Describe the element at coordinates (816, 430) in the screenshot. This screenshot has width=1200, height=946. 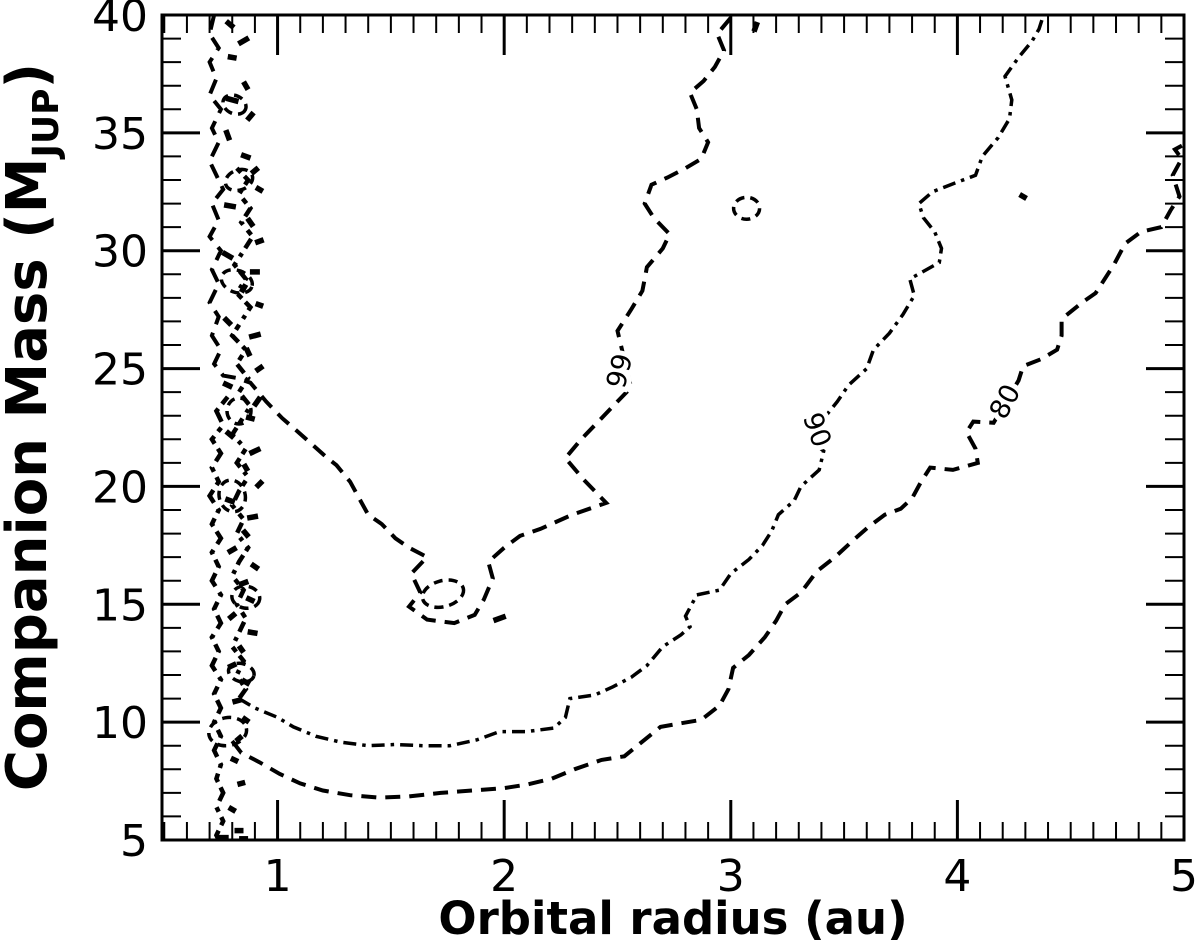
I see `contour-label-90: 90` at that location.